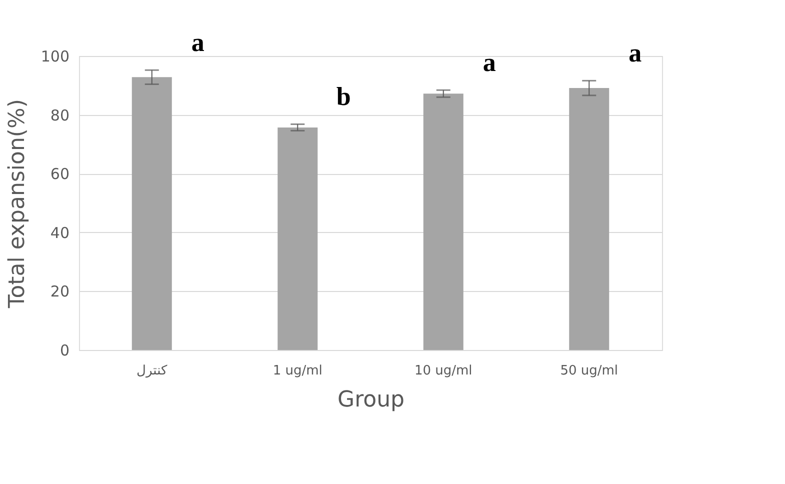 This screenshot has height=484, width=785. What do you see at coordinates (60, 115) in the screenshot?
I see `y-tick-label: 80` at bounding box center [60, 115].